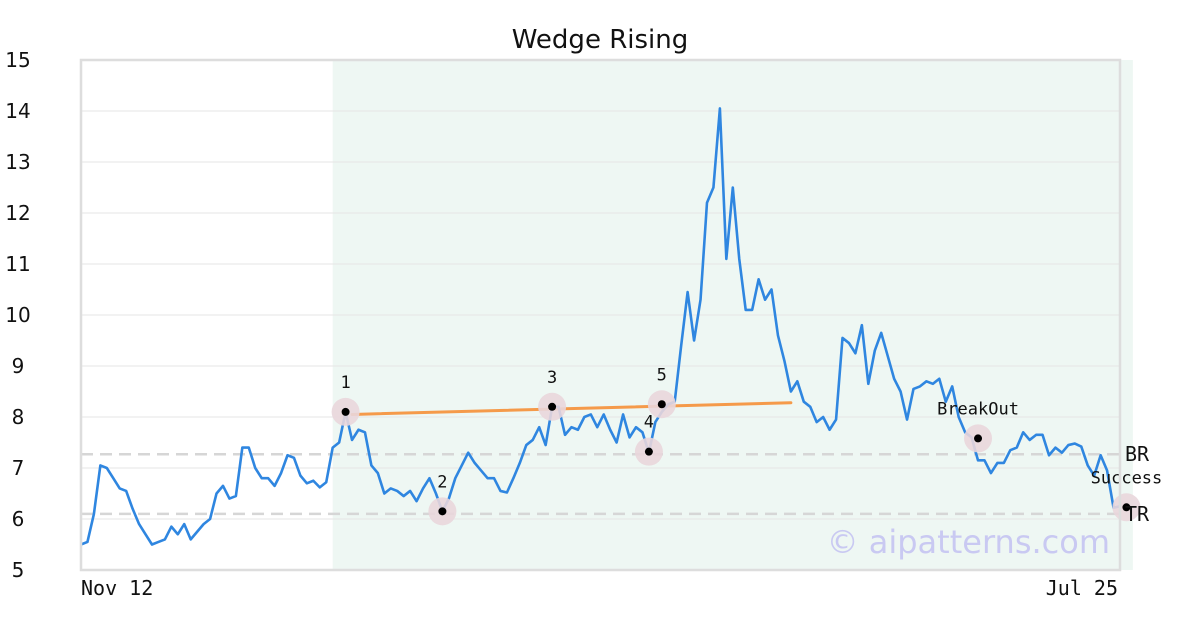 The height and width of the screenshot is (630, 1200). What do you see at coordinates (649, 423) in the screenshot?
I see `point-label-4: 4` at bounding box center [649, 423].